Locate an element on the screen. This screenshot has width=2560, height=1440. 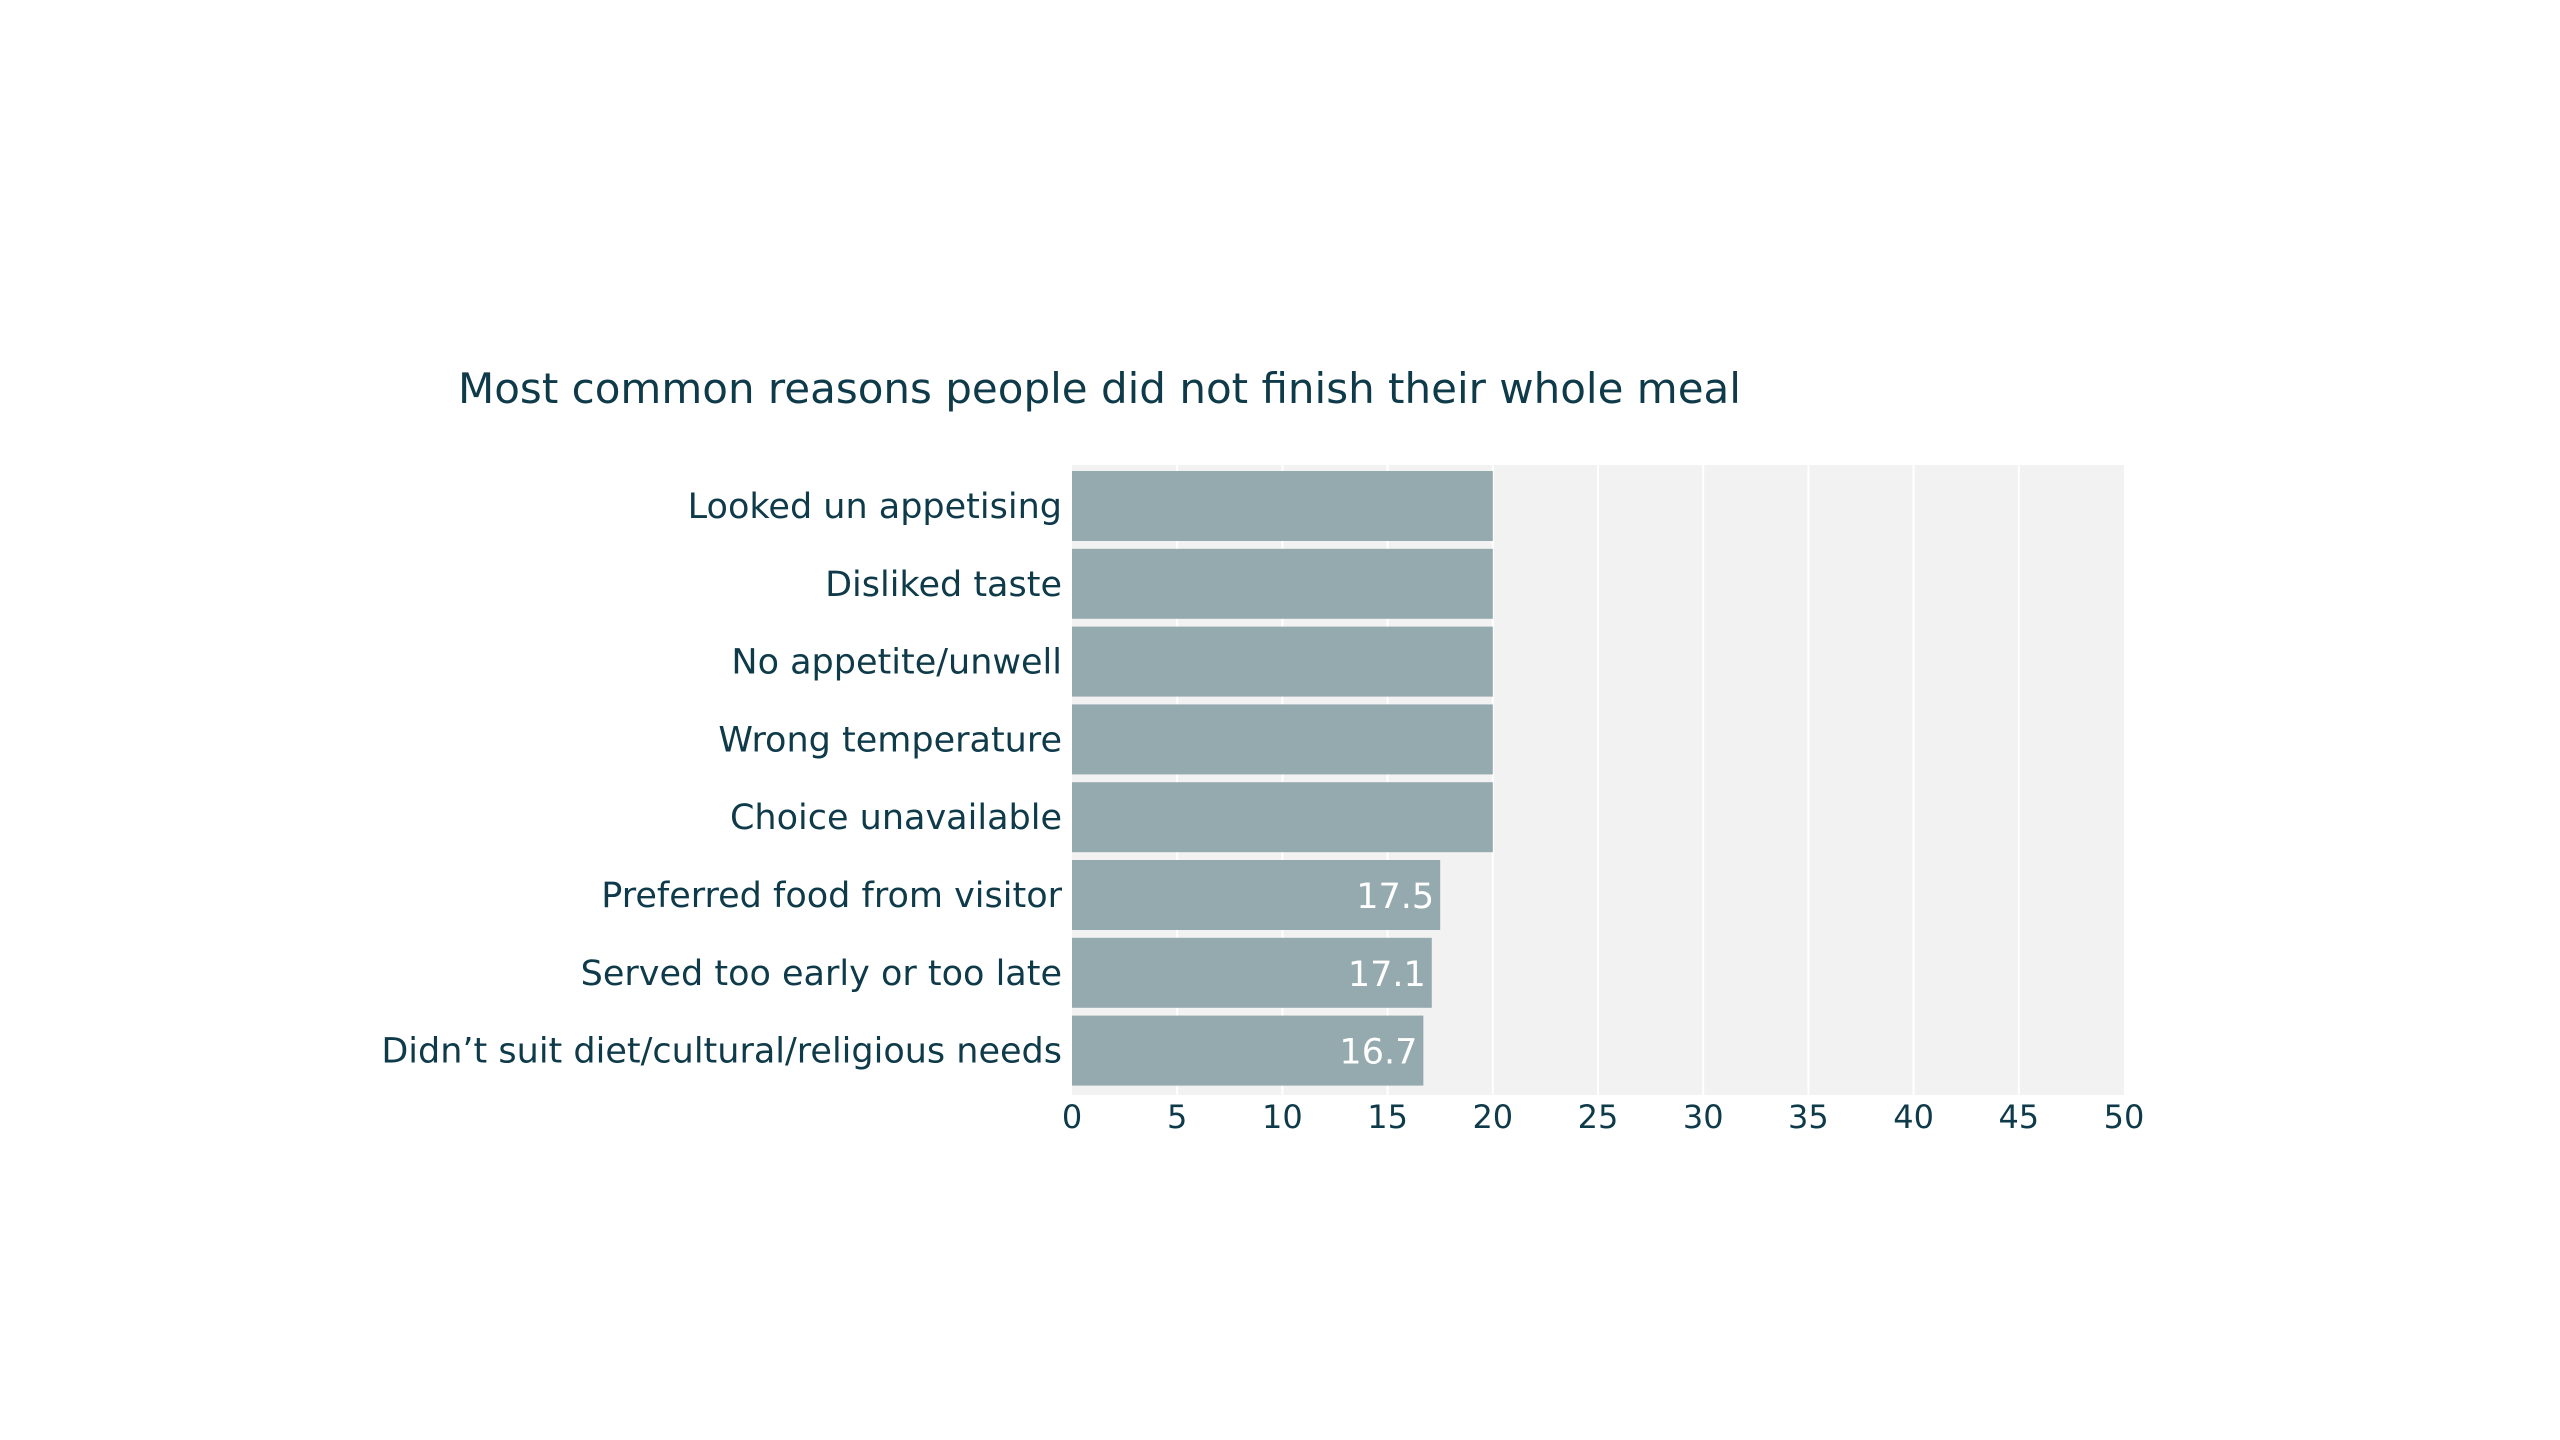
x-tick-label: 20 is located at coordinates (1492, 1117).